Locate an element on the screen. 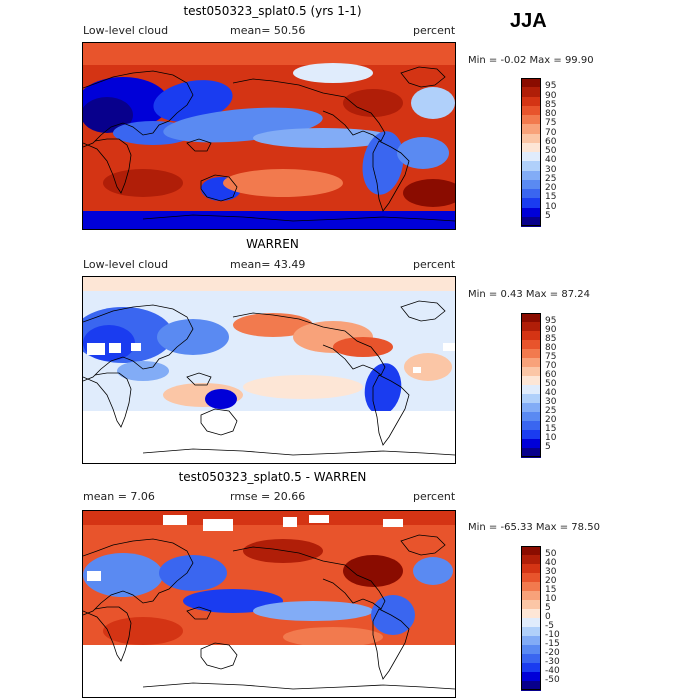  colorbar-label: -10 is located at coordinates (552, 635).